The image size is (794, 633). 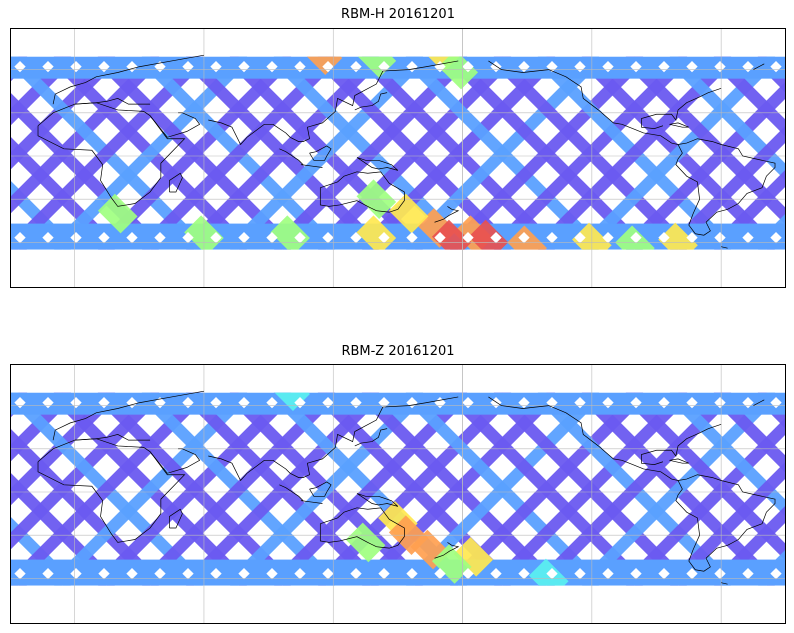 I want to click on coastline-samer, so click(x=725, y=523).